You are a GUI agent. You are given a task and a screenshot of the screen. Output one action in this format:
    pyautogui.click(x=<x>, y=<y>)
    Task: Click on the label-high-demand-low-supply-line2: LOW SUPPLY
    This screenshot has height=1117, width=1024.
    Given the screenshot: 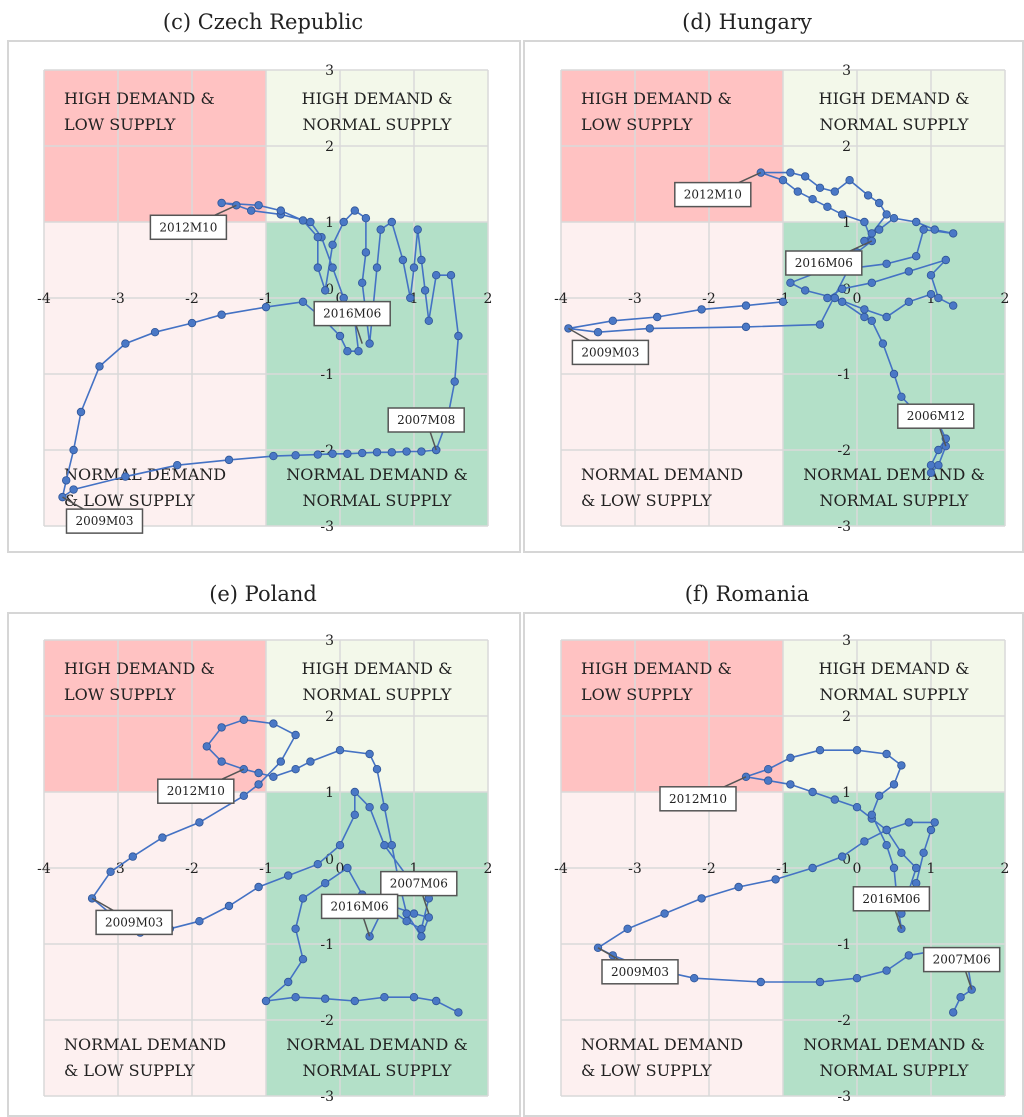 What is the action you would take?
    pyautogui.click(x=637, y=694)
    